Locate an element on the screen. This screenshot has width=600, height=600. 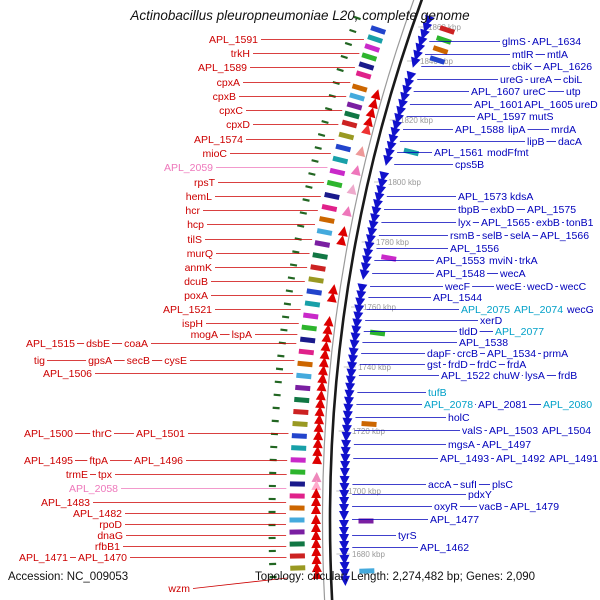
gene-label: rpsT is located at coordinates (205, 183).